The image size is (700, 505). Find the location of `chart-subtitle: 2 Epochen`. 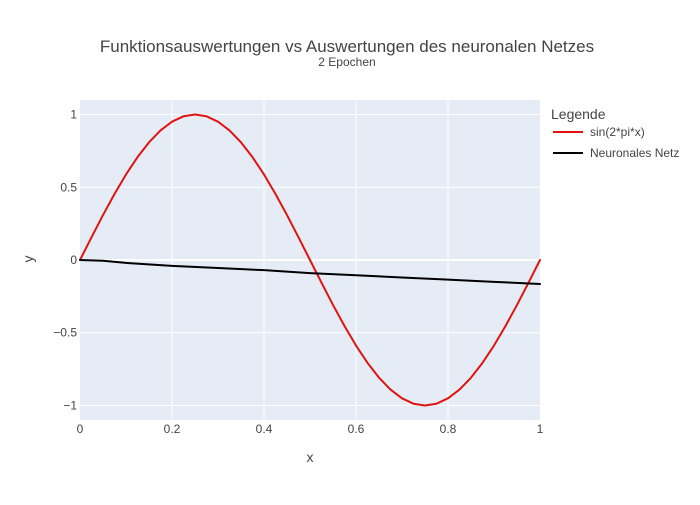

chart-subtitle: 2 Epochen is located at coordinates (346, 62).